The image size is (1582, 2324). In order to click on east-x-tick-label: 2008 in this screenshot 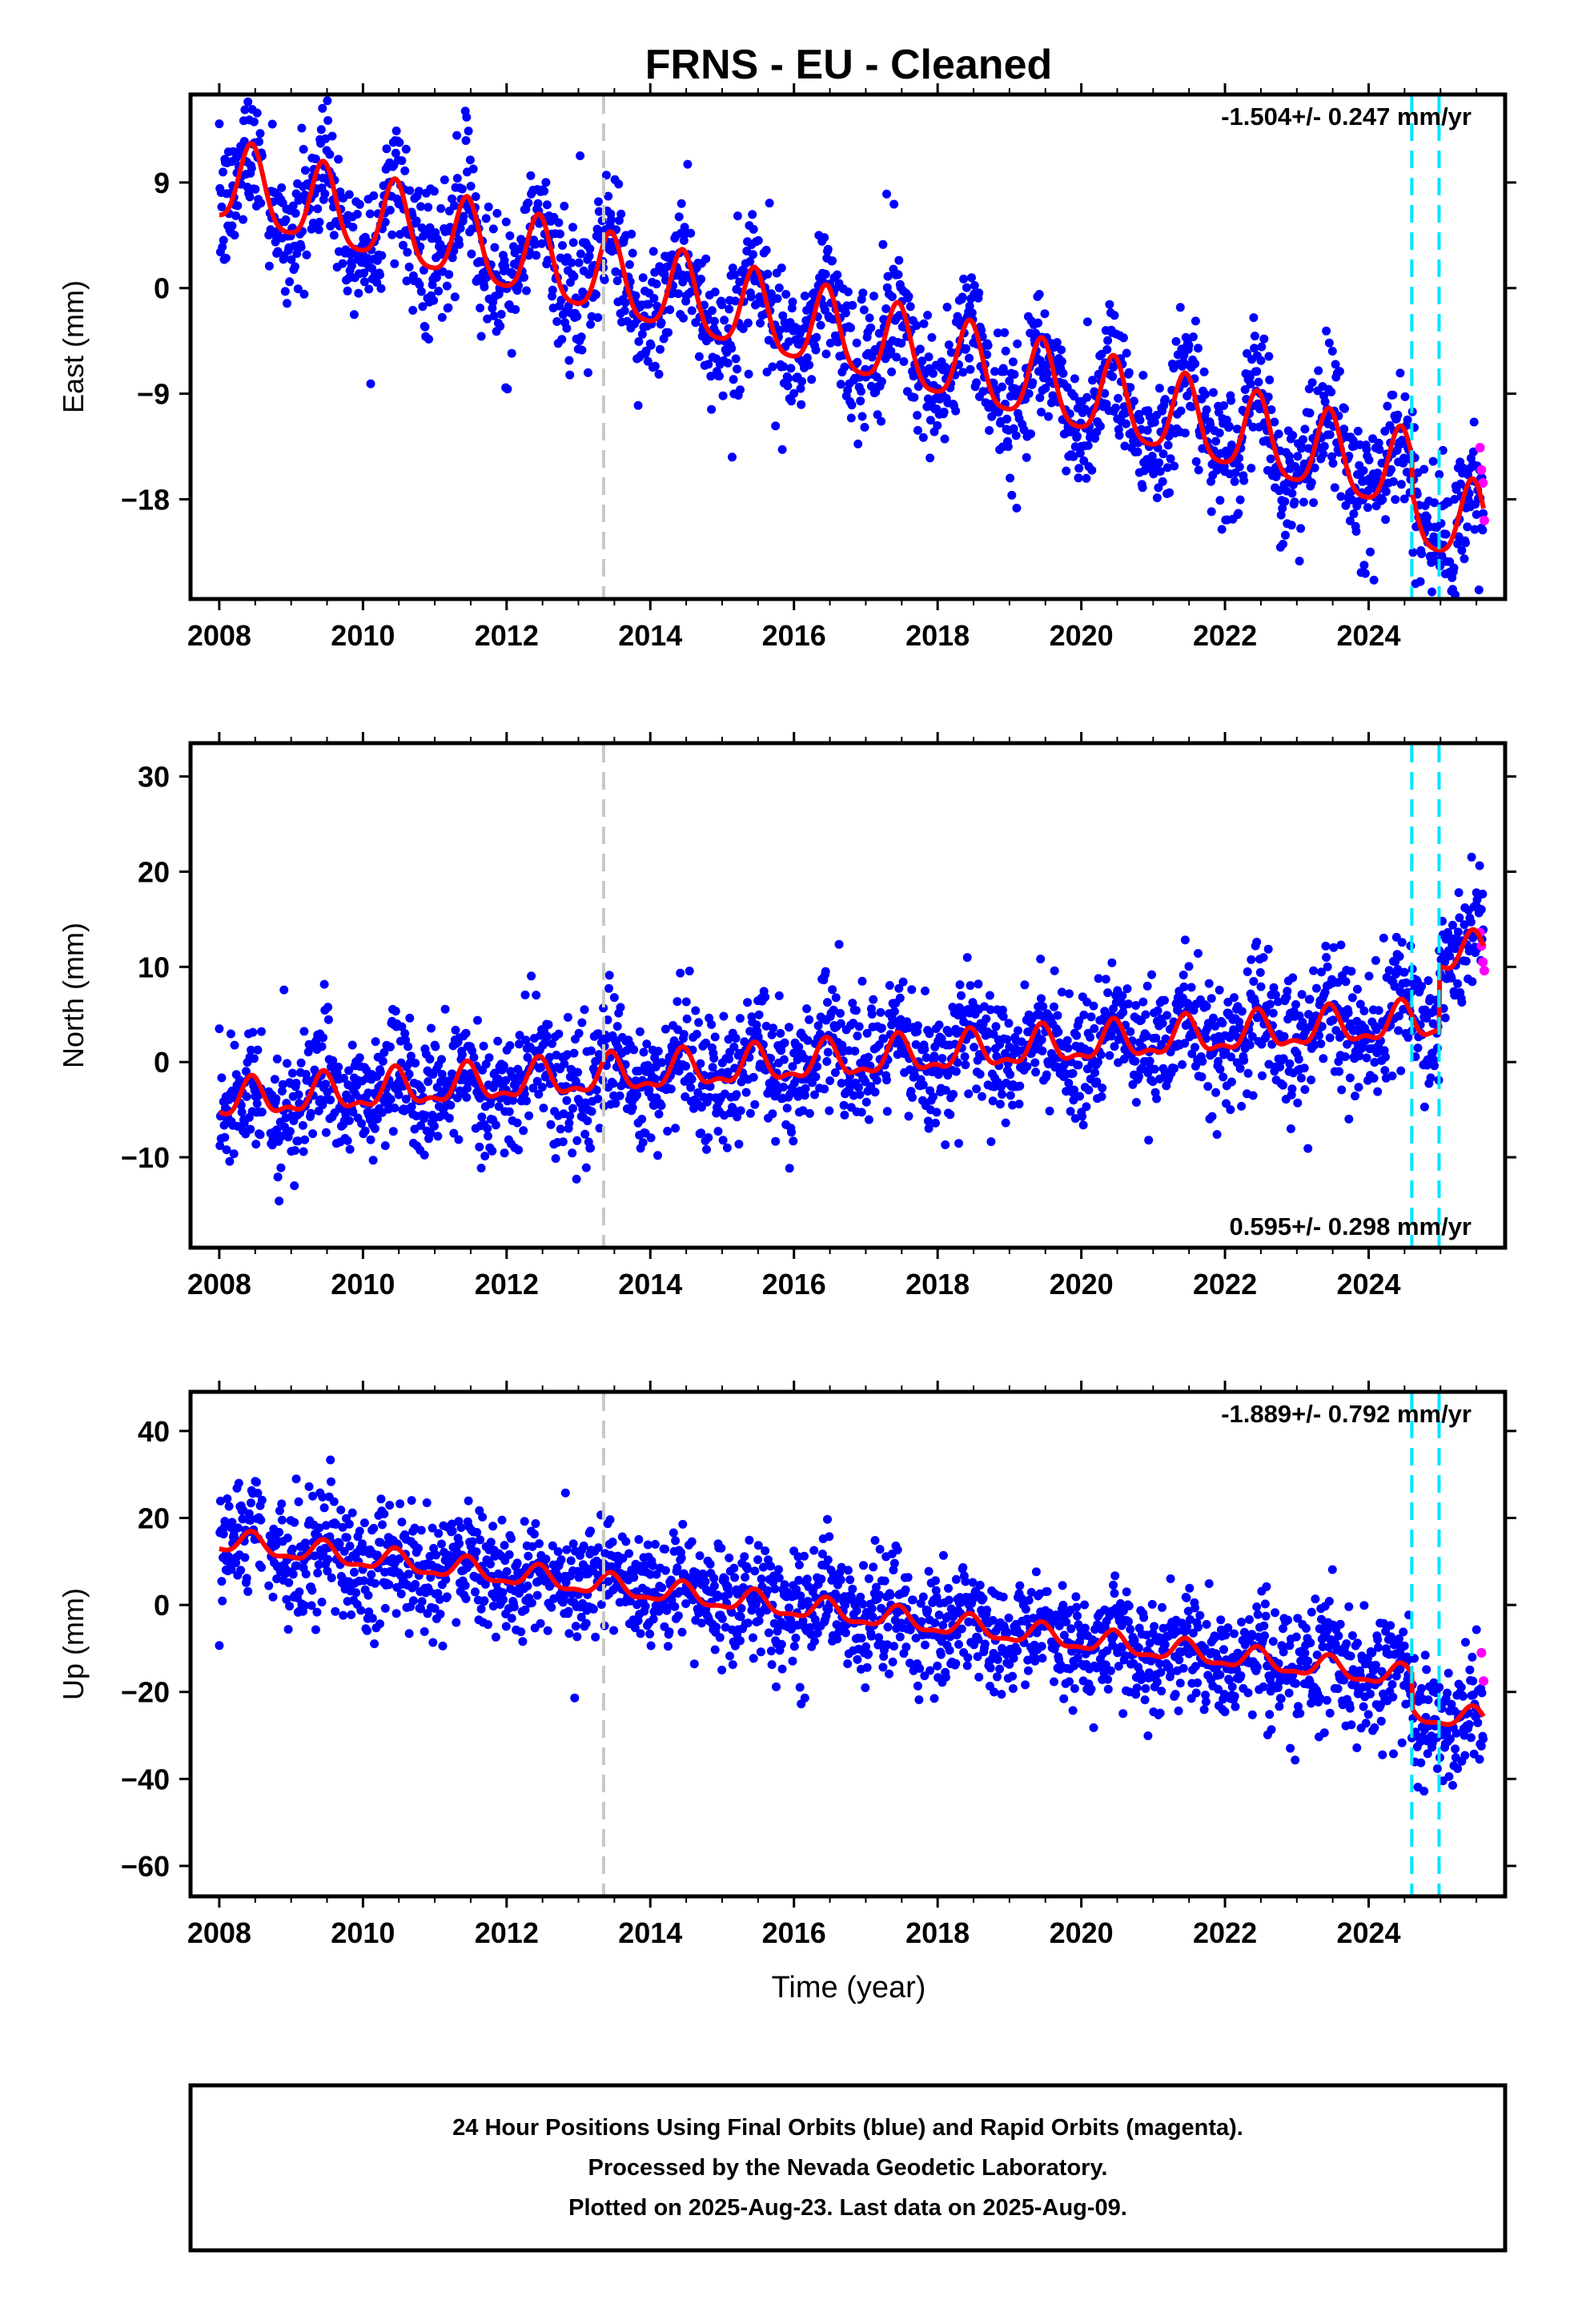, I will do `click(219, 635)`.